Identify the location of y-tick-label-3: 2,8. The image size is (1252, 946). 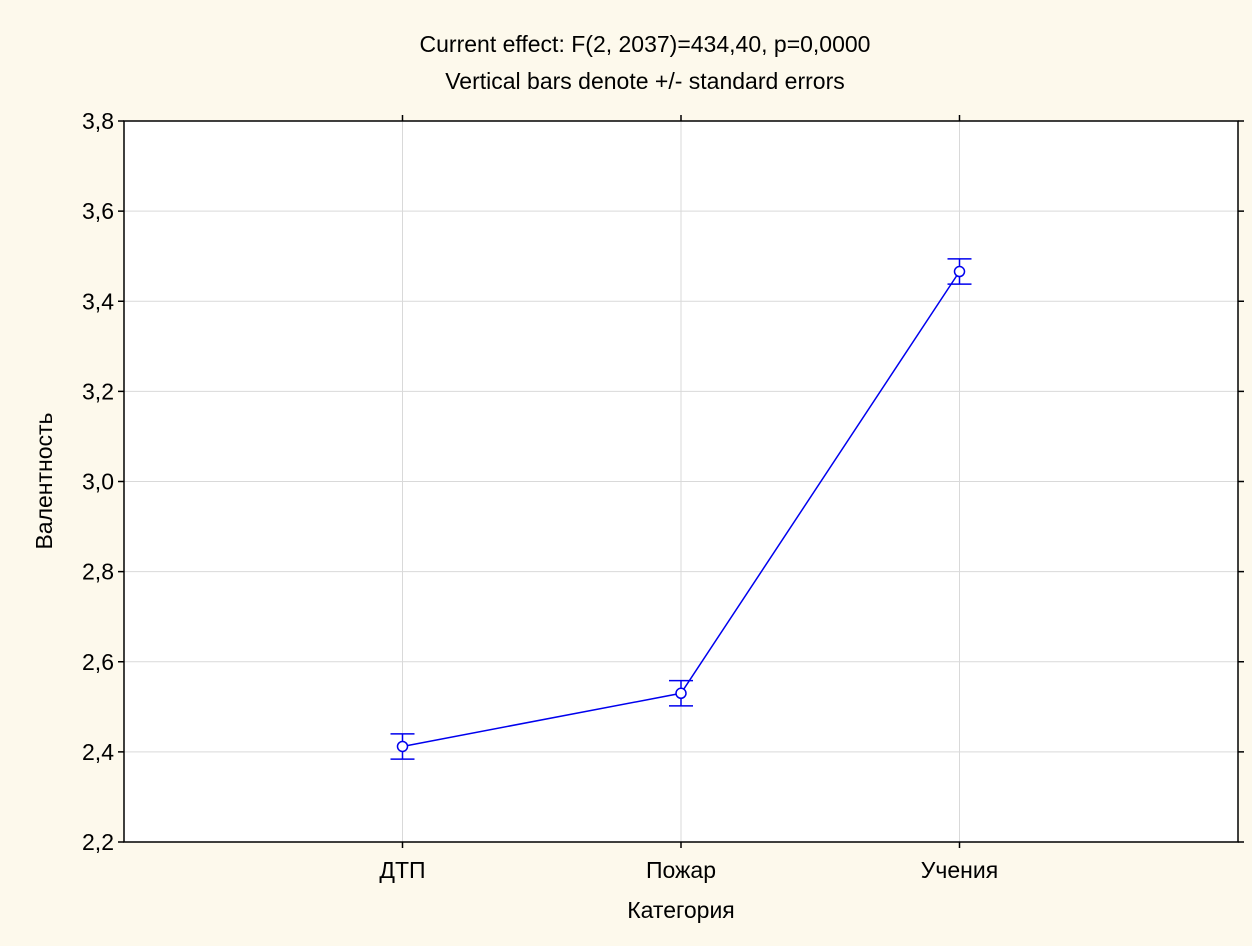
(98, 572).